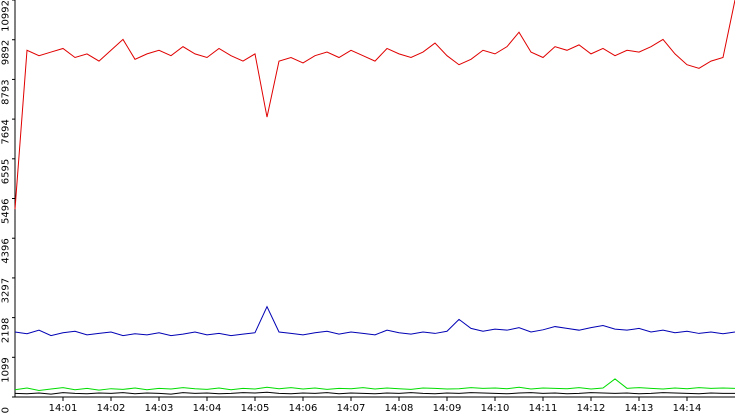 Image resolution: width=735 pixels, height=415 pixels. Describe the element at coordinates (5, 16) in the screenshot. I see `y-tick-label: 10992` at that location.